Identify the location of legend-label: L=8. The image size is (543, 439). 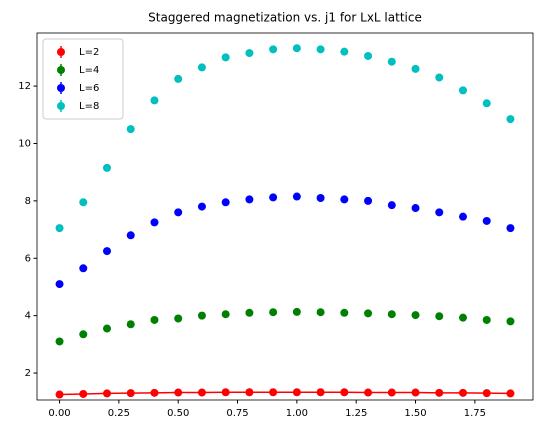
(89, 106).